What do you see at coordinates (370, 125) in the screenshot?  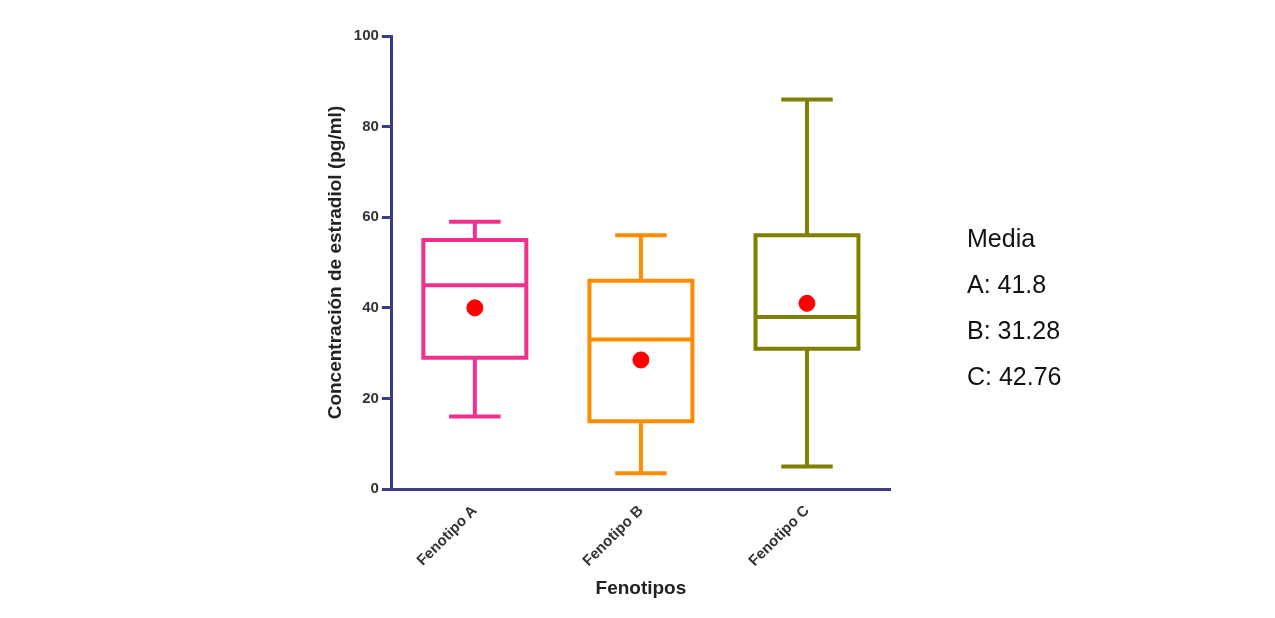 I see `y-tick-label: 80` at bounding box center [370, 125].